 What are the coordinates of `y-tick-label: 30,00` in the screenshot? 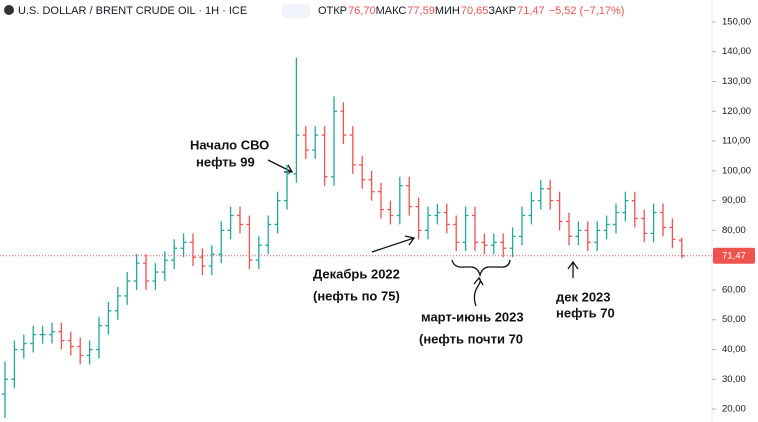 It's located at (734, 379).